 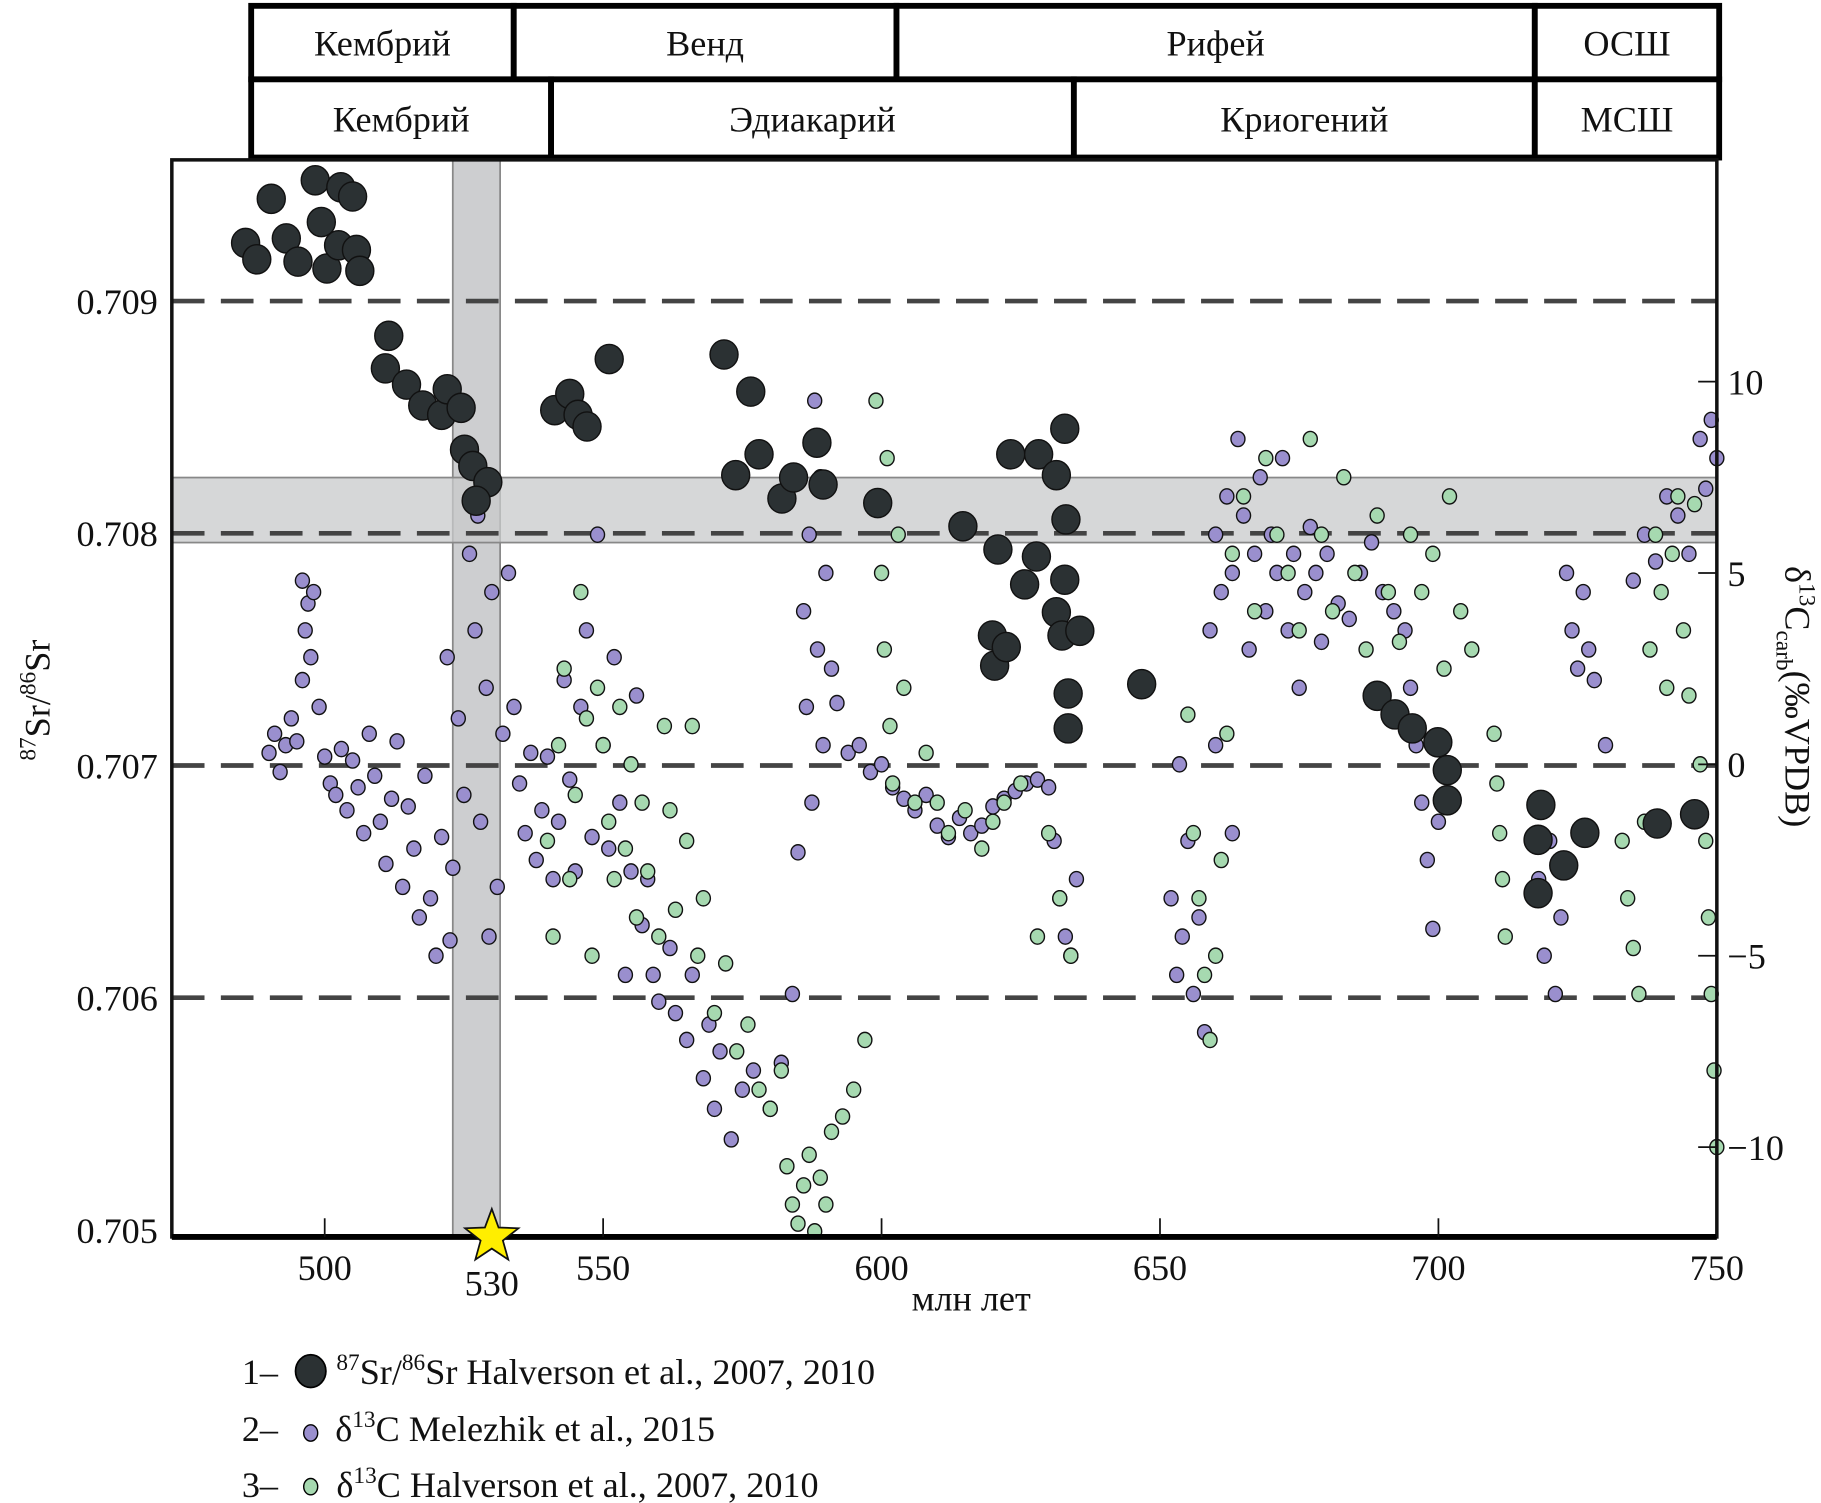 I want to click on x-highlight-label: 530, so click(x=492, y=1283).